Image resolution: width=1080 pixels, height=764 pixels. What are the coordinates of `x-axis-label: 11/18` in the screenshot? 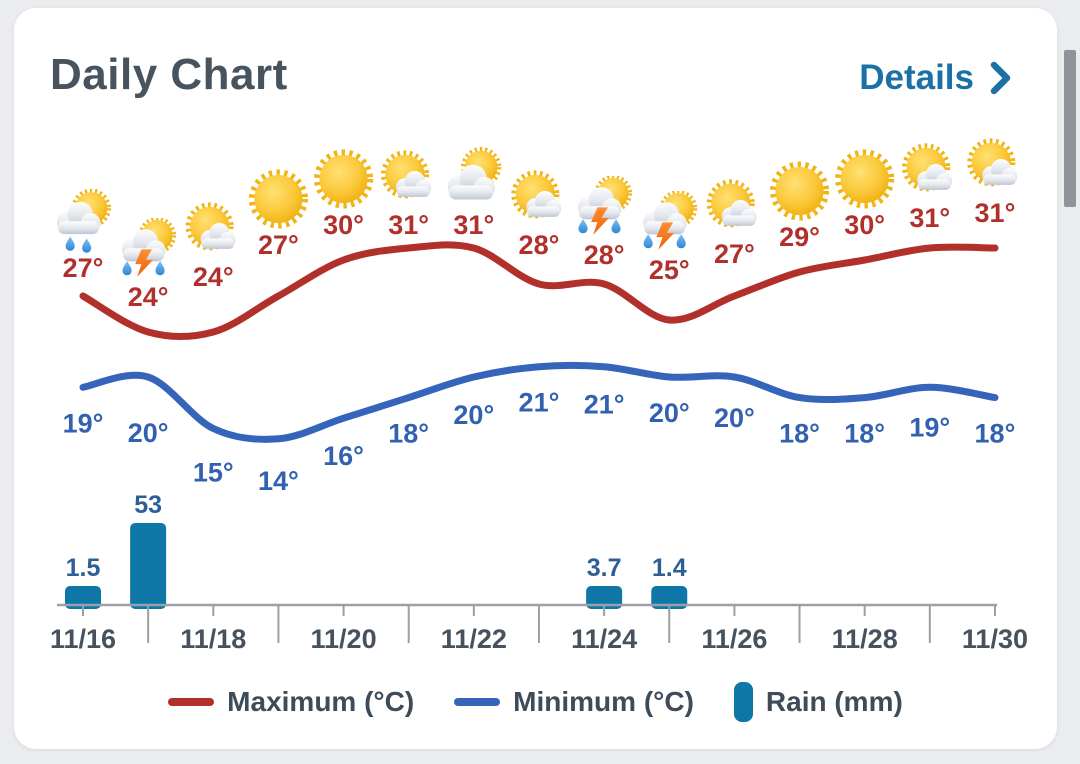 It's located at (213, 639).